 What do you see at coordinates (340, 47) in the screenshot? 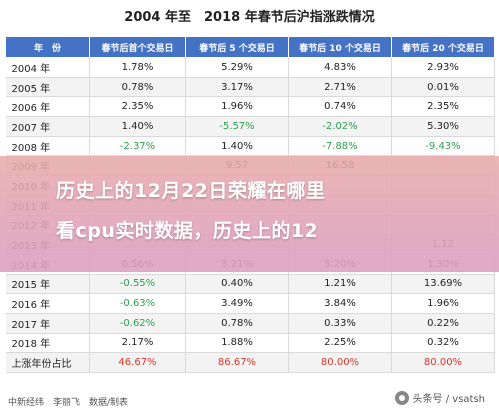
I see `header-day10: 春节后 10 个交易日` at bounding box center [340, 47].